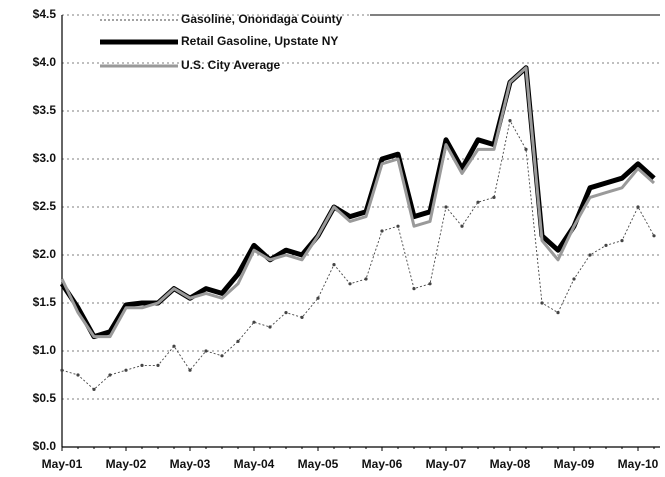  Describe the element at coordinates (318, 464) in the screenshot. I see `x-tick-label: May-05` at that location.